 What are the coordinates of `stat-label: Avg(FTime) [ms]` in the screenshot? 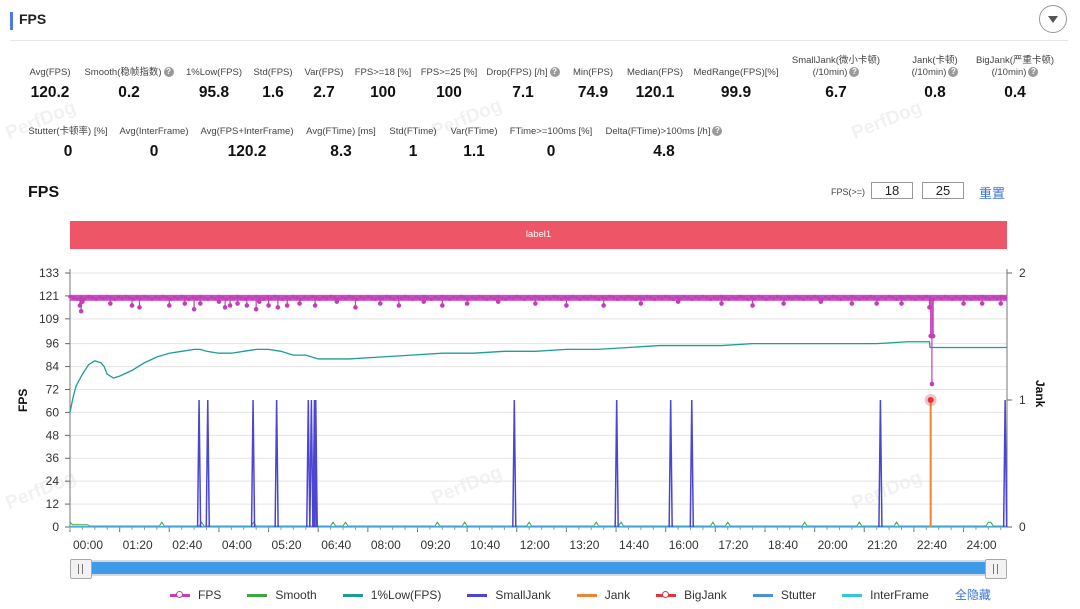 It's located at (341, 132).